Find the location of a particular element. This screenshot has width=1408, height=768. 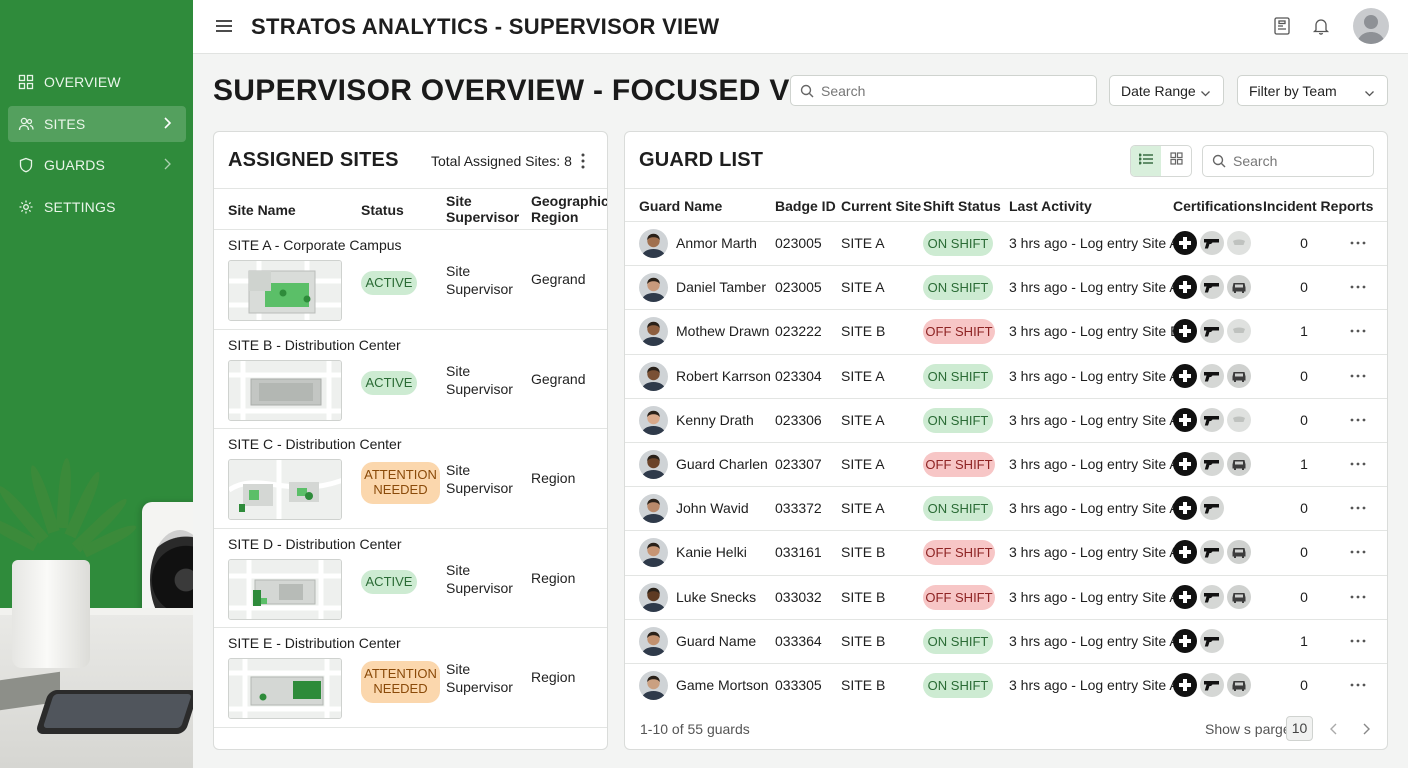

prev-page-icon is located at coordinates (1334, 729).